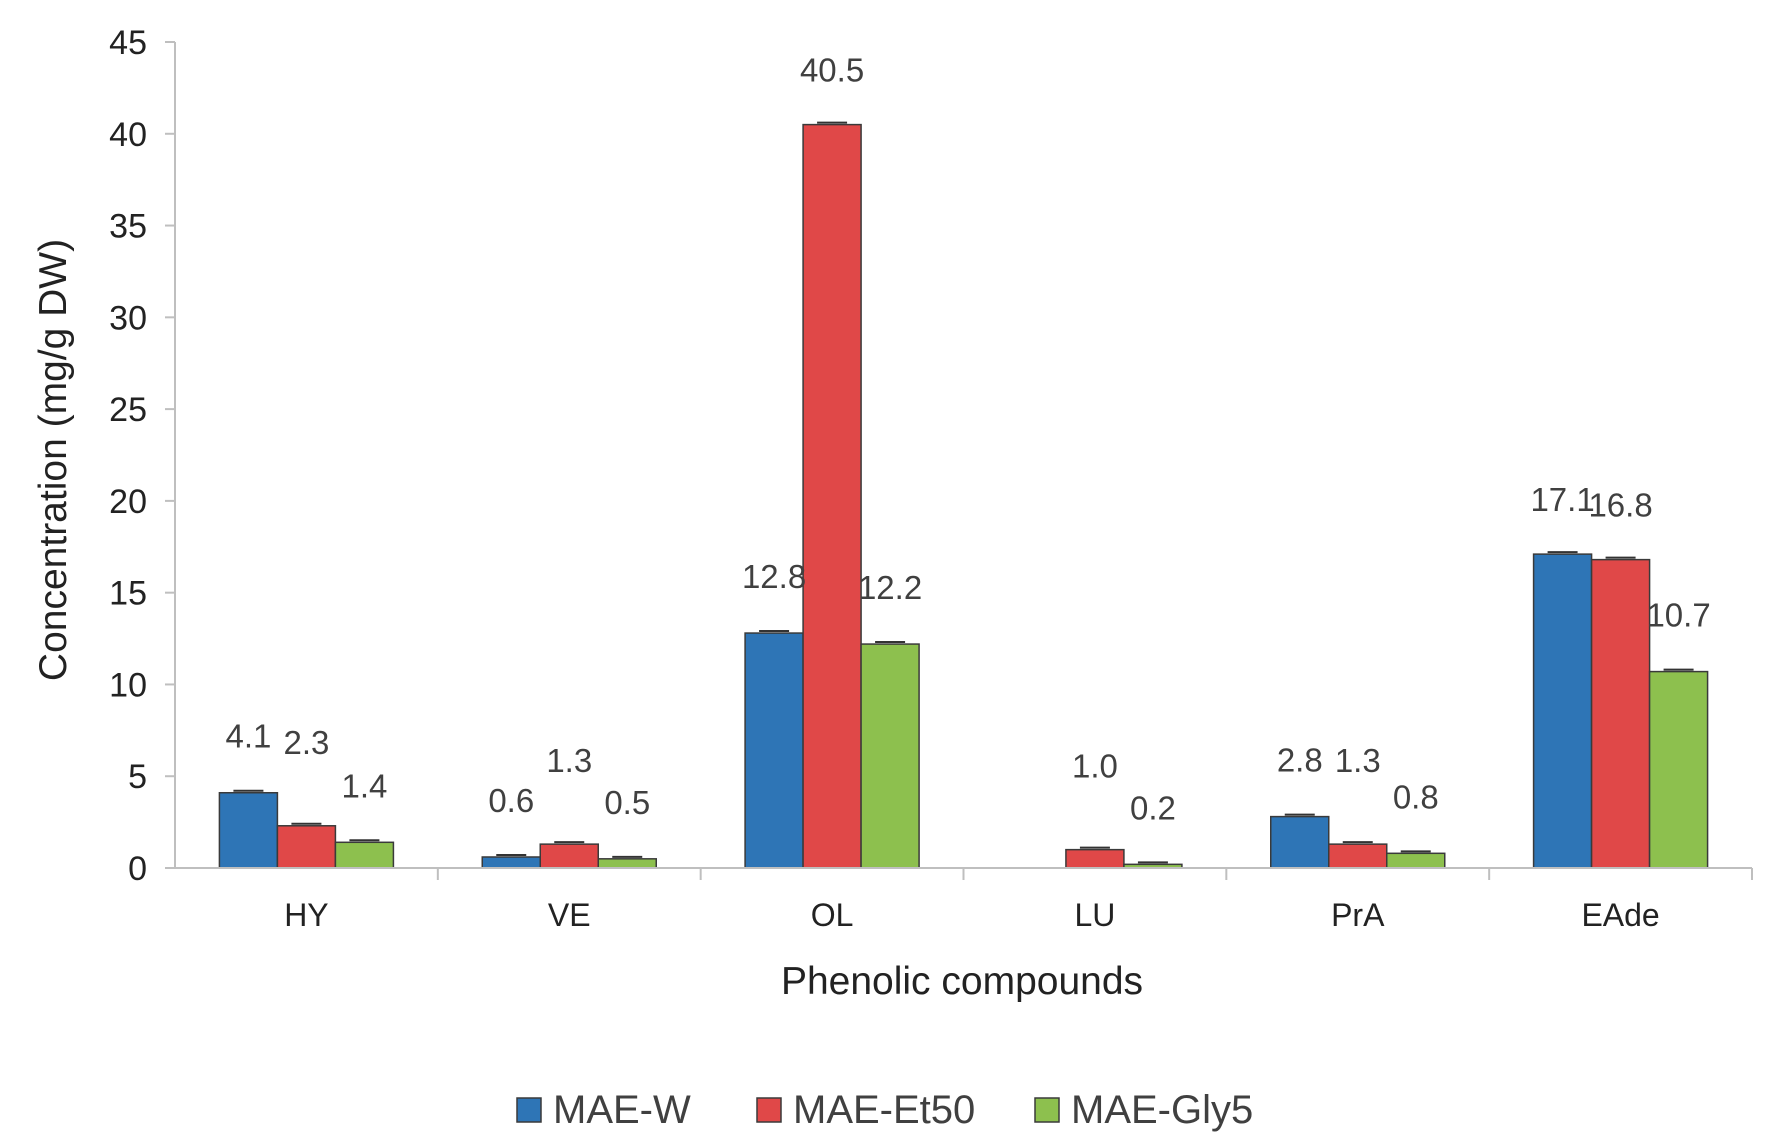  Describe the element at coordinates (306, 915) in the screenshot. I see `x-tick-label: HY` at that location.